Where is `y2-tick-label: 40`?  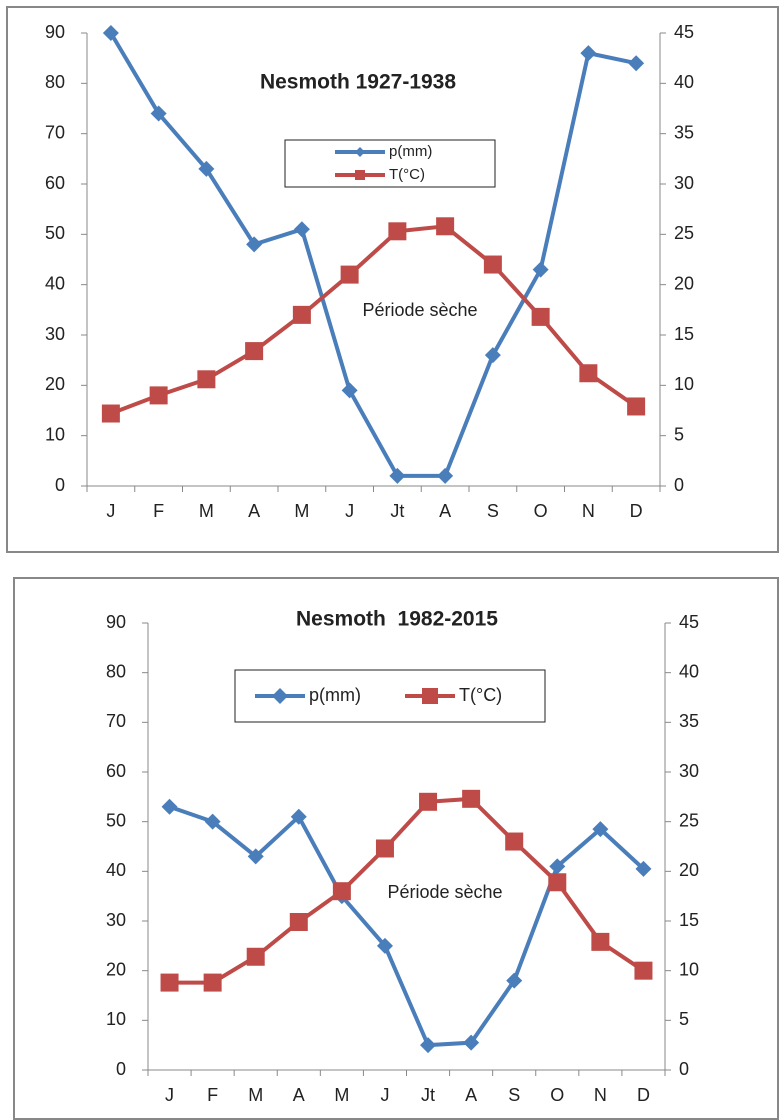
y2-tick-label: 40 is located at coordinates (684, 82).